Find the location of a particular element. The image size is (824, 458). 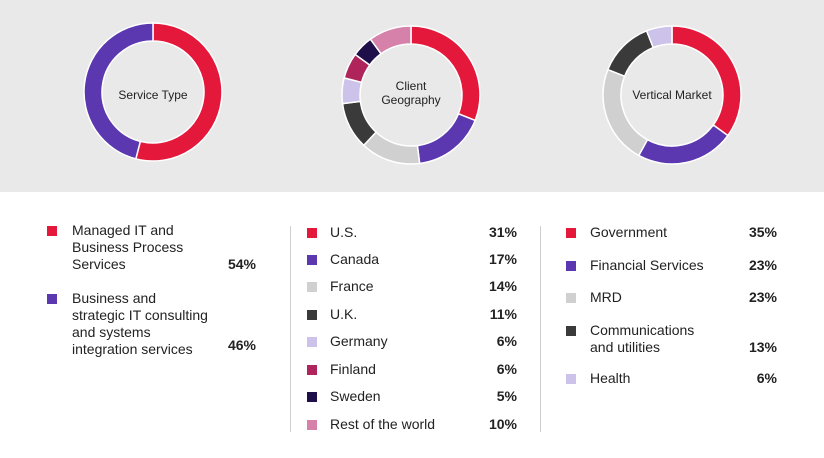

client-geography-center-label: Client Geography is located at coordinates (411, 93).